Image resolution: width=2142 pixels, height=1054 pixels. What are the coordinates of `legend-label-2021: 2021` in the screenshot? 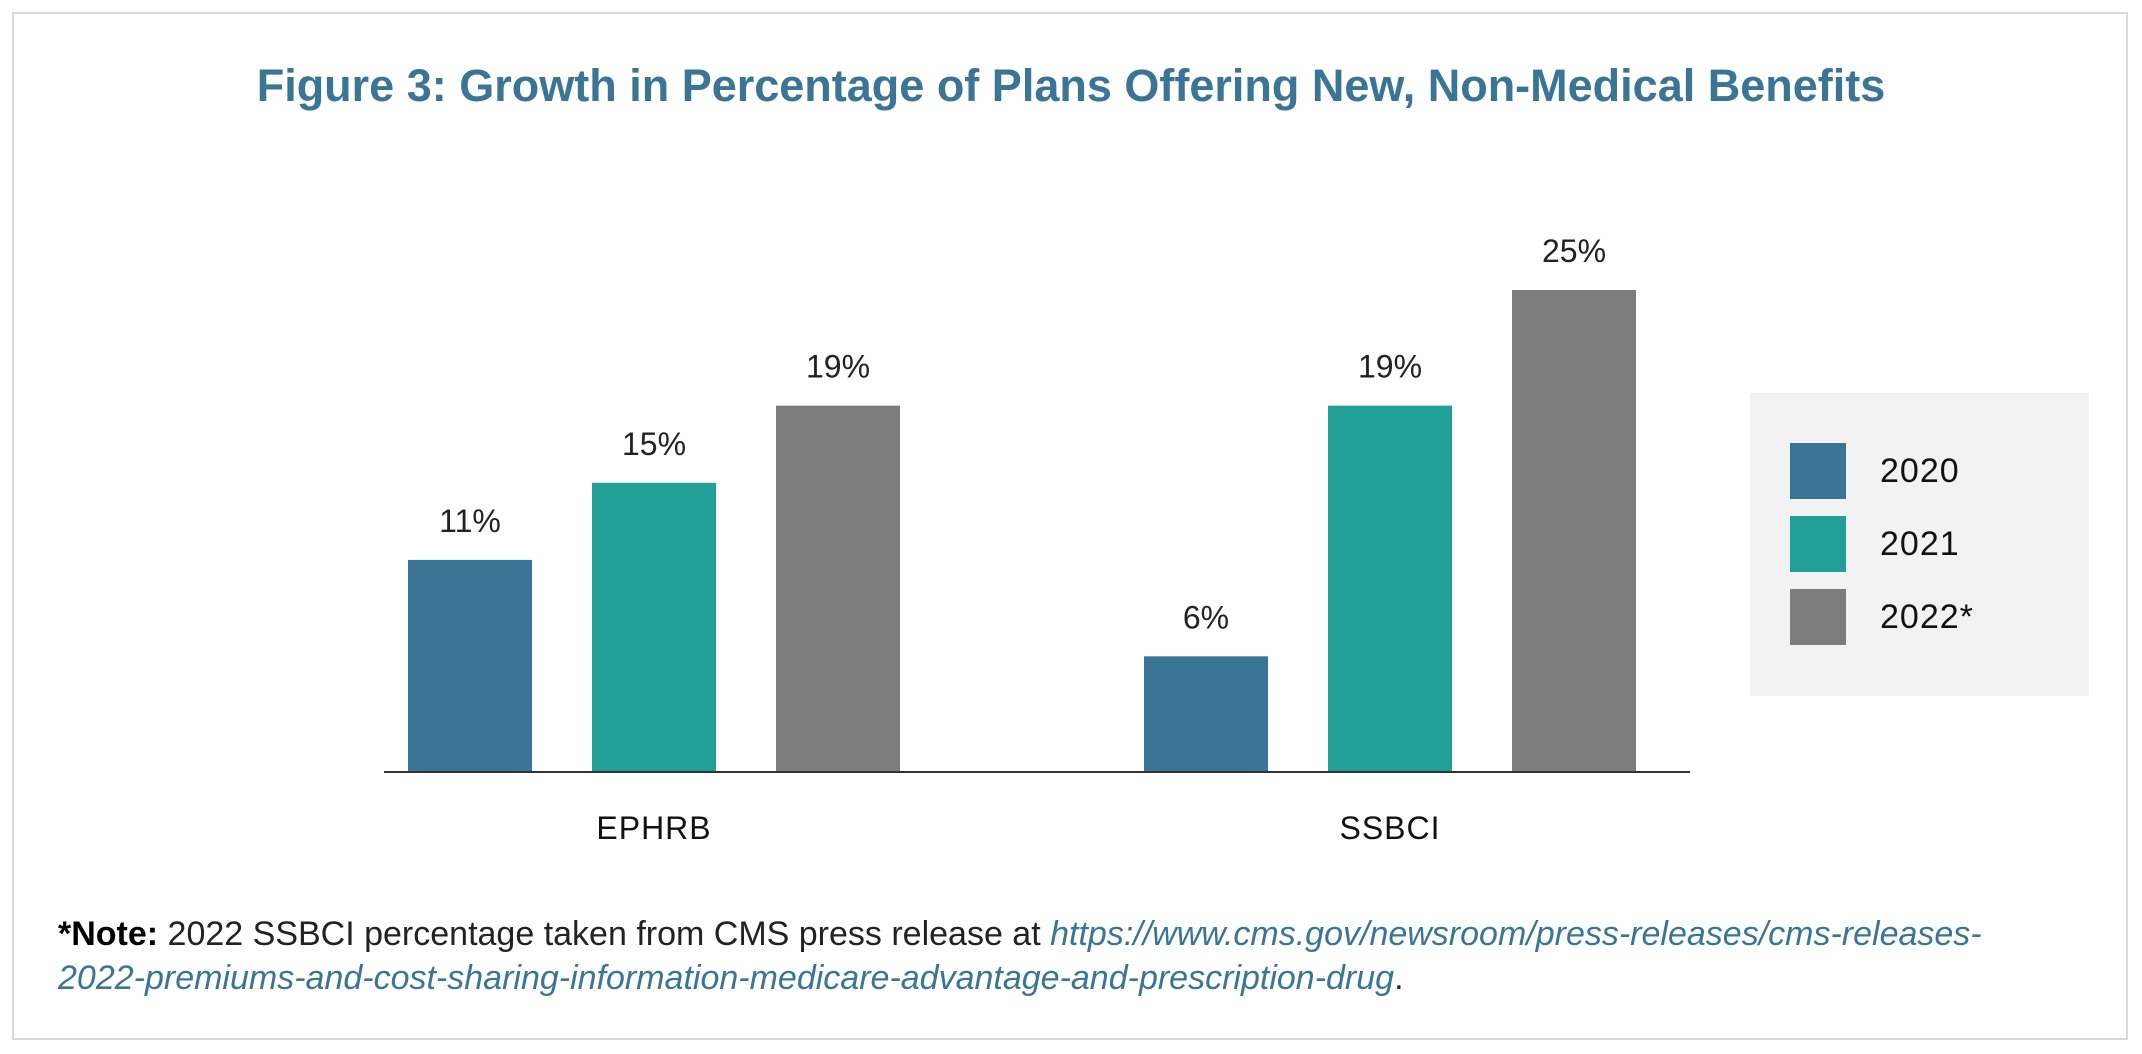 It's located at (1920, 543).